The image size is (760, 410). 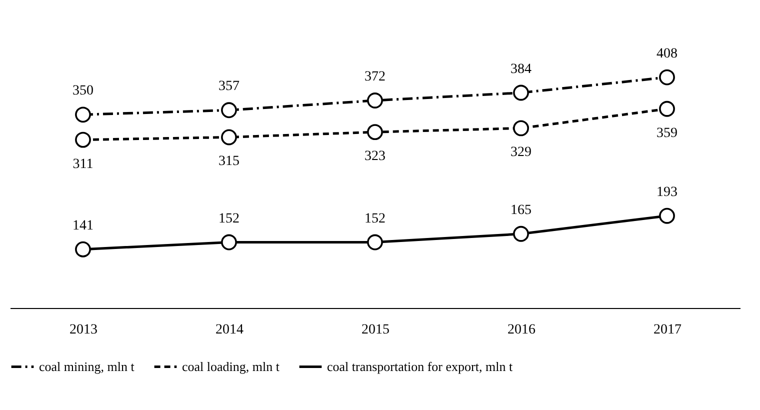 What do you see at coordinates (420, 366) in the screenshot?
I see `legend-label: coal transportation for export, mln t` at bounding box center [420, 366].